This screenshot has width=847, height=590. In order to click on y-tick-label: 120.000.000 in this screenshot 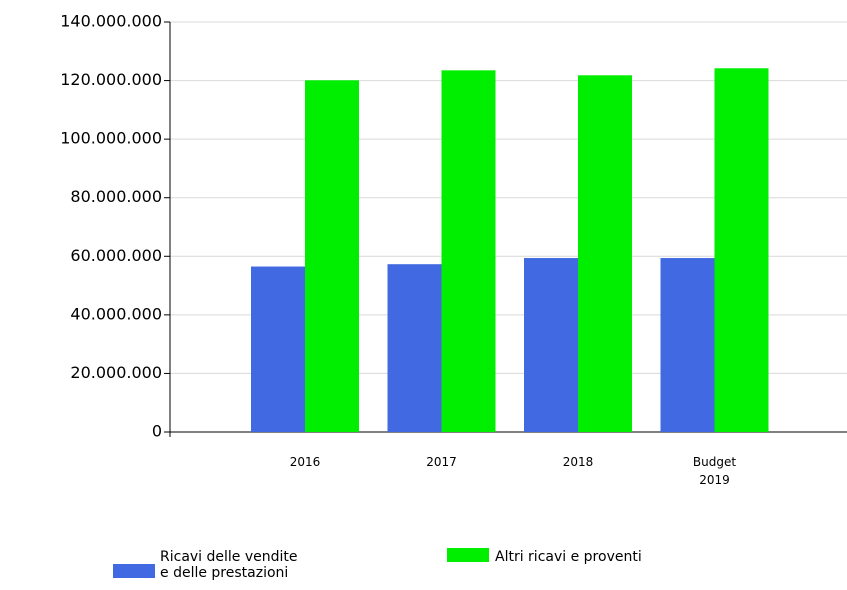, I will do `click(111, 79)`.